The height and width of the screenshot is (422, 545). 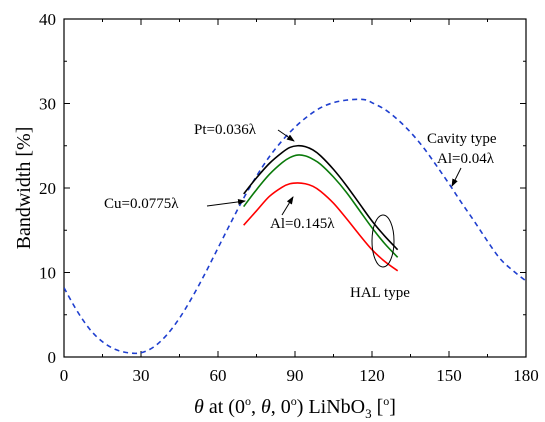 What do you see at coordinates (378, 407) in the screenshot?
I see `x-axis-part5: [` at bounding box center [378, 407].